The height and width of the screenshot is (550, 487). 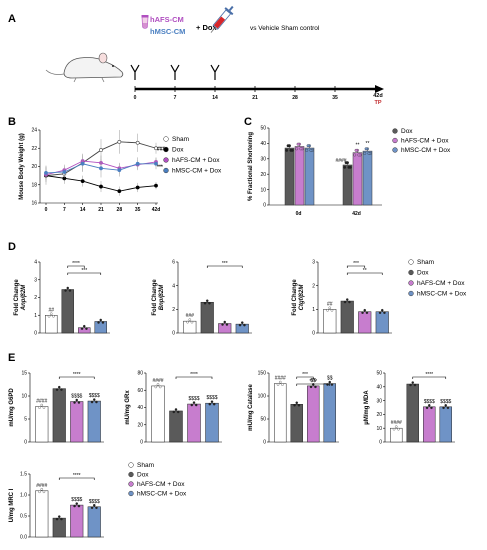 I want to click on panel-e-catalase-bar-dox, so click(x=296, y=423).